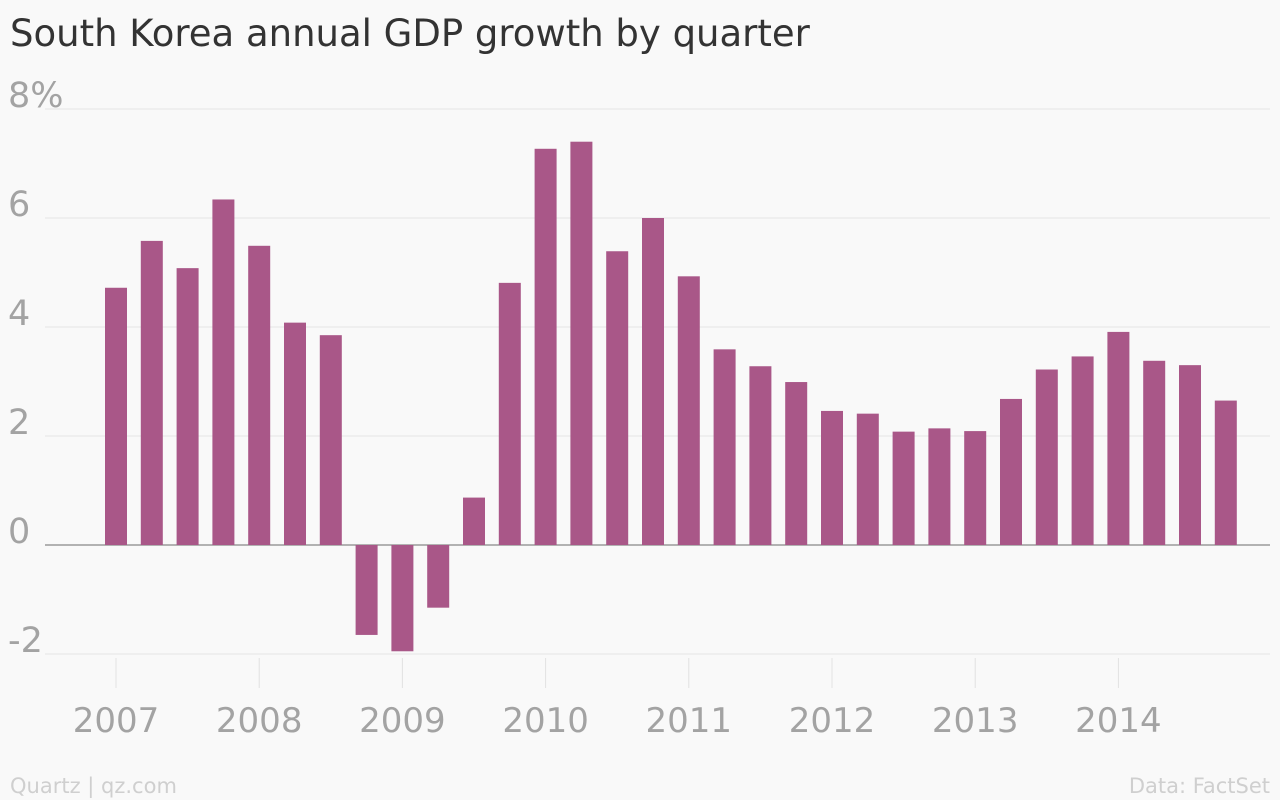 The height and width of the screenshot is (800, 1280). What do you see at coordinates (25, 641) in the screenshot?
I see `y-tick-label: -2` at bounding box center [25, 641].